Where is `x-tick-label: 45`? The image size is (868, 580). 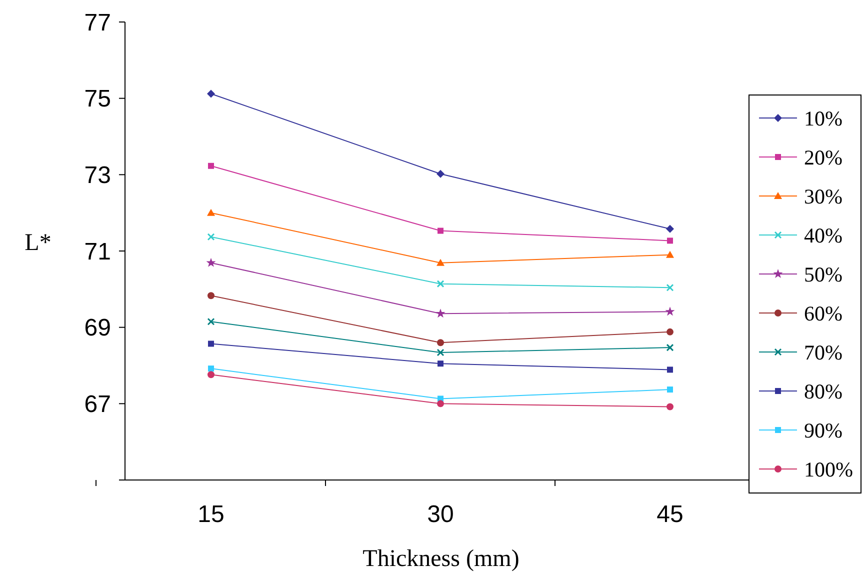
x-tick-label: 45 is located at coordinates (670, 514).